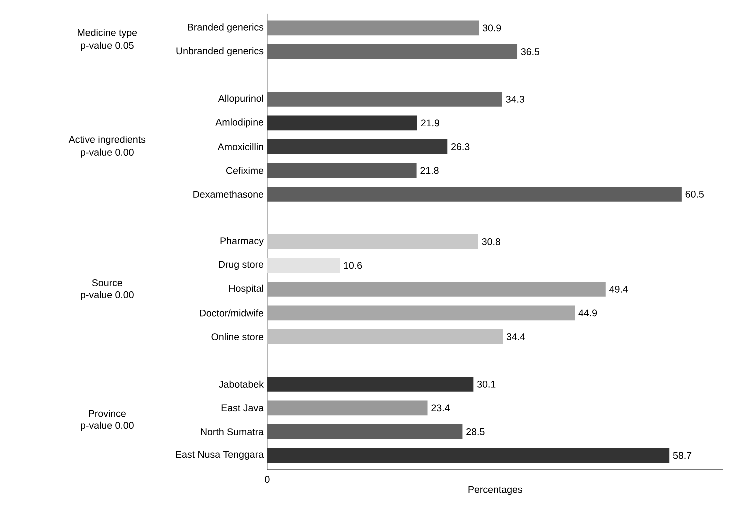 The height and width of the screenshot is (511, 742). What do you see at coordinates (245, 170) in the screenshot?
I see `y-tick-label: Cefixime` at bounding box center [245, 170].